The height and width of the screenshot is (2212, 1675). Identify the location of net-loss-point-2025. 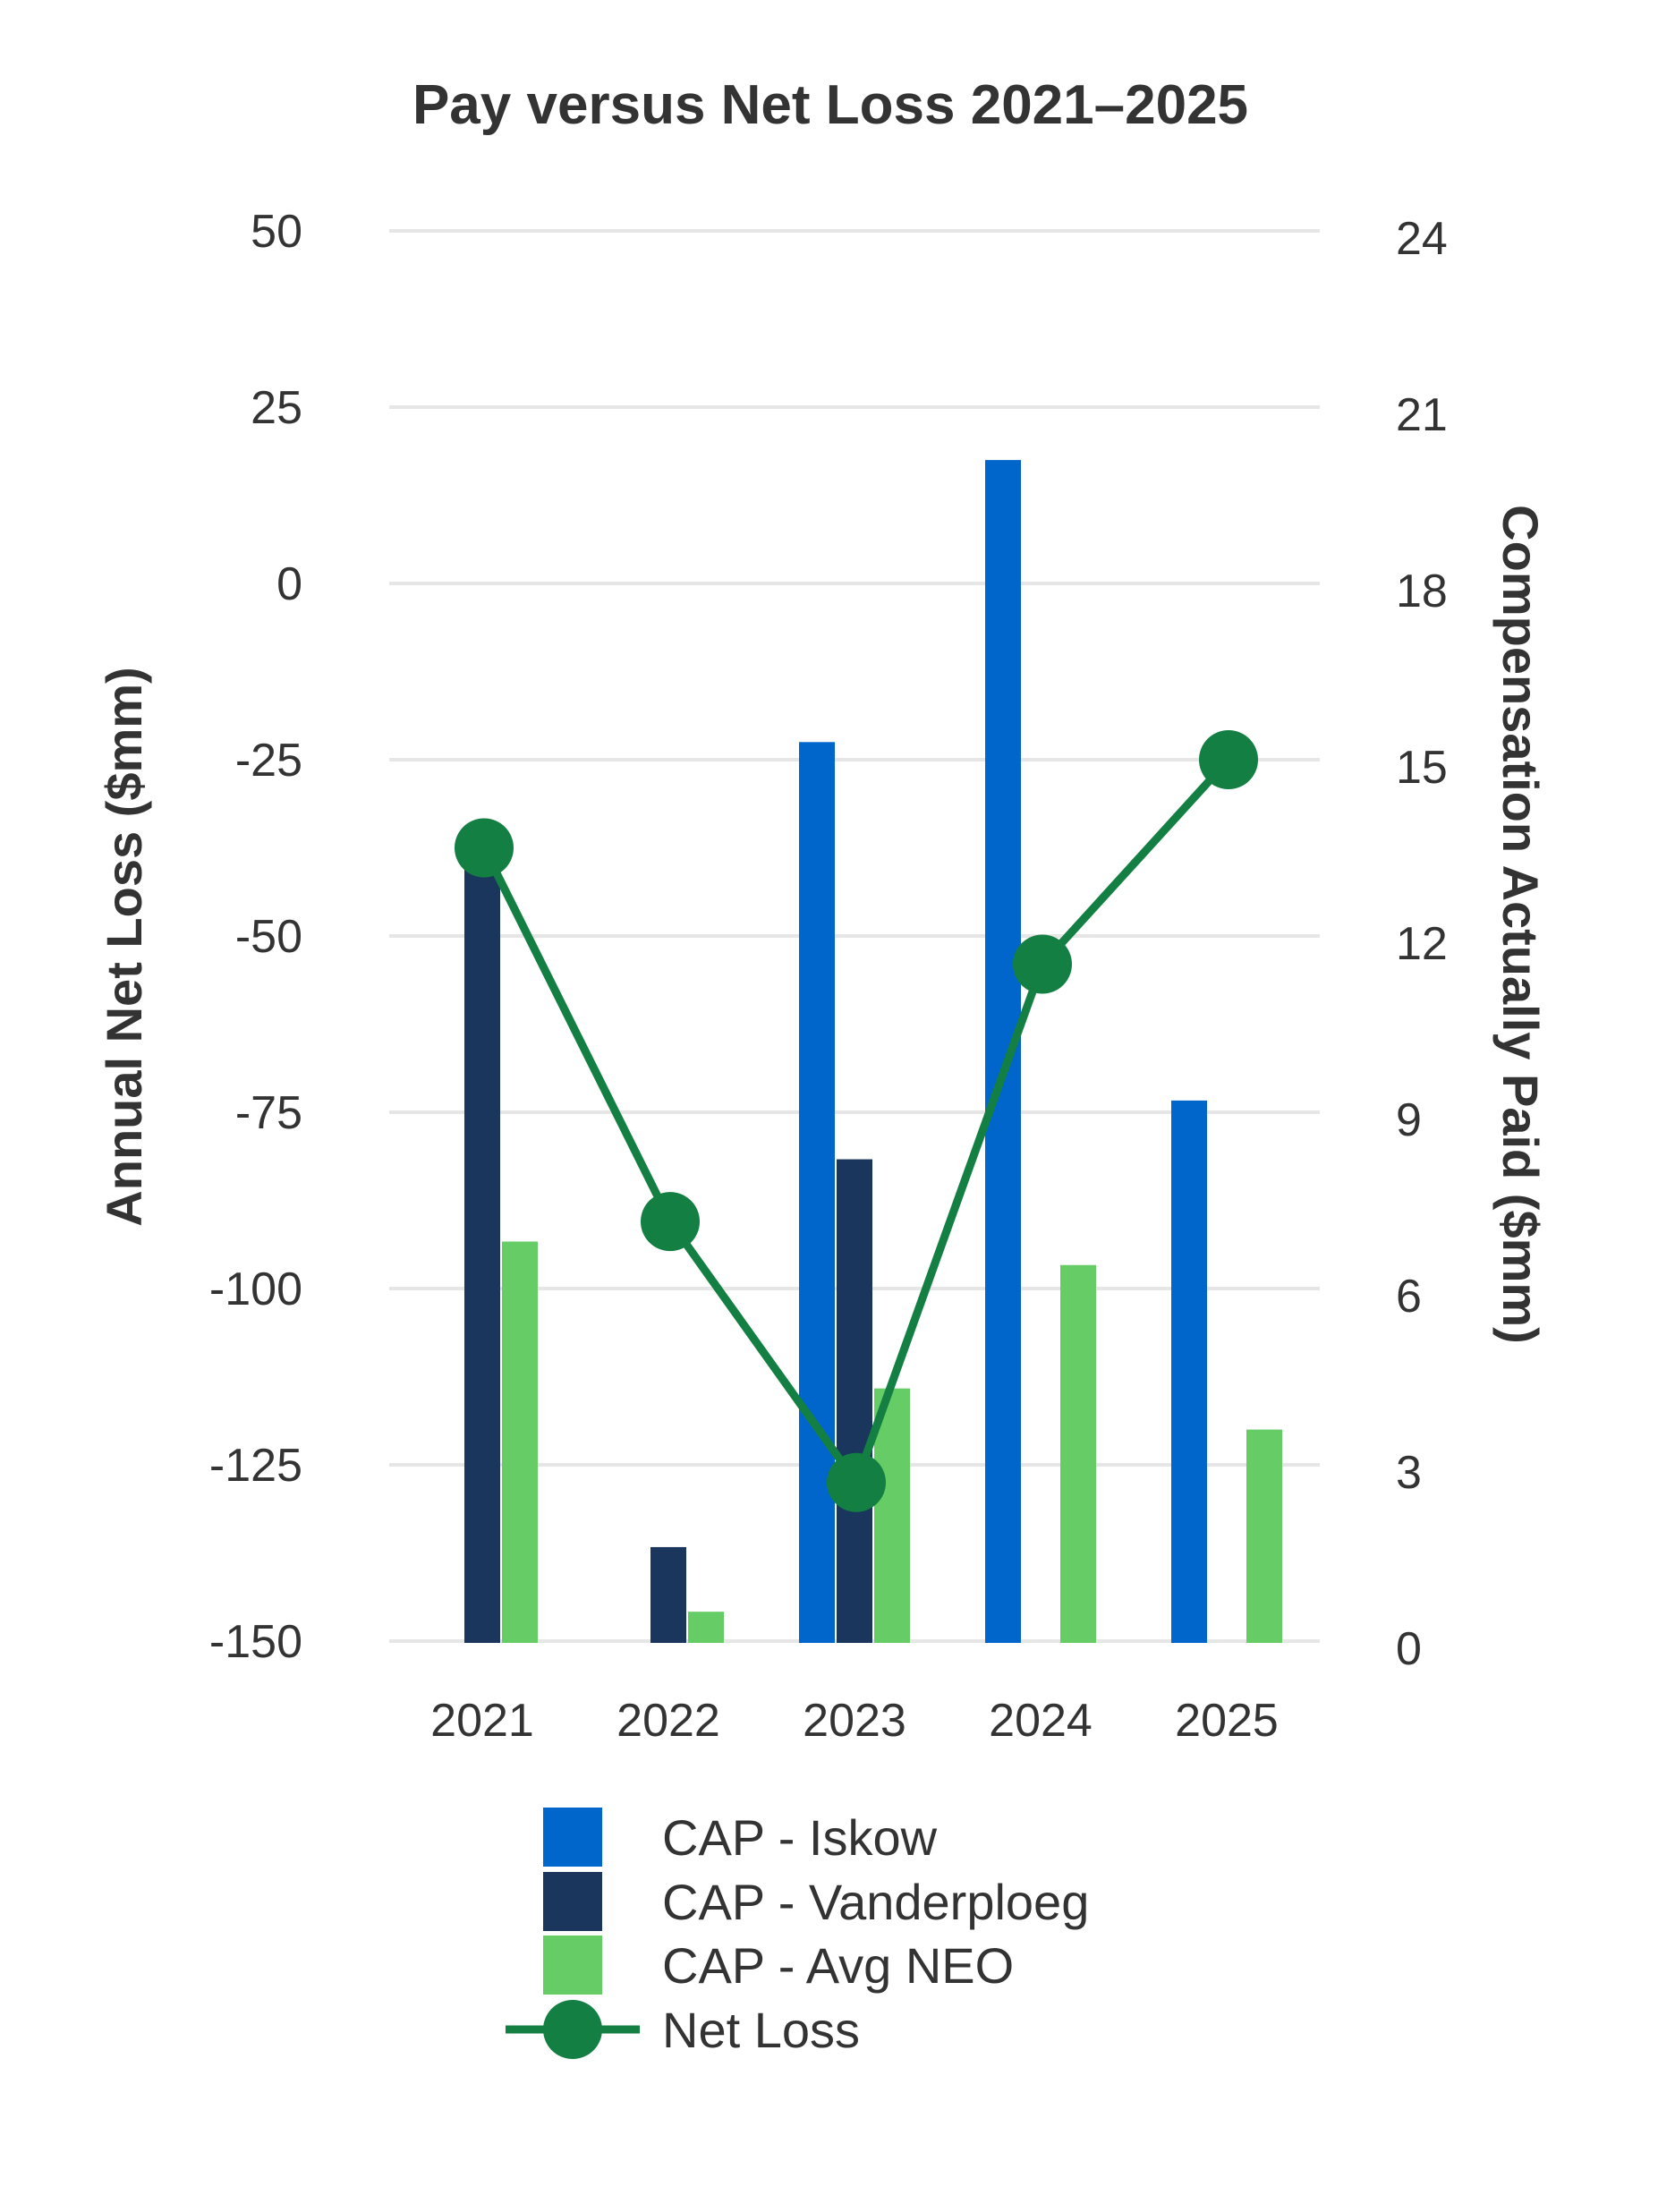
(1228, 759).